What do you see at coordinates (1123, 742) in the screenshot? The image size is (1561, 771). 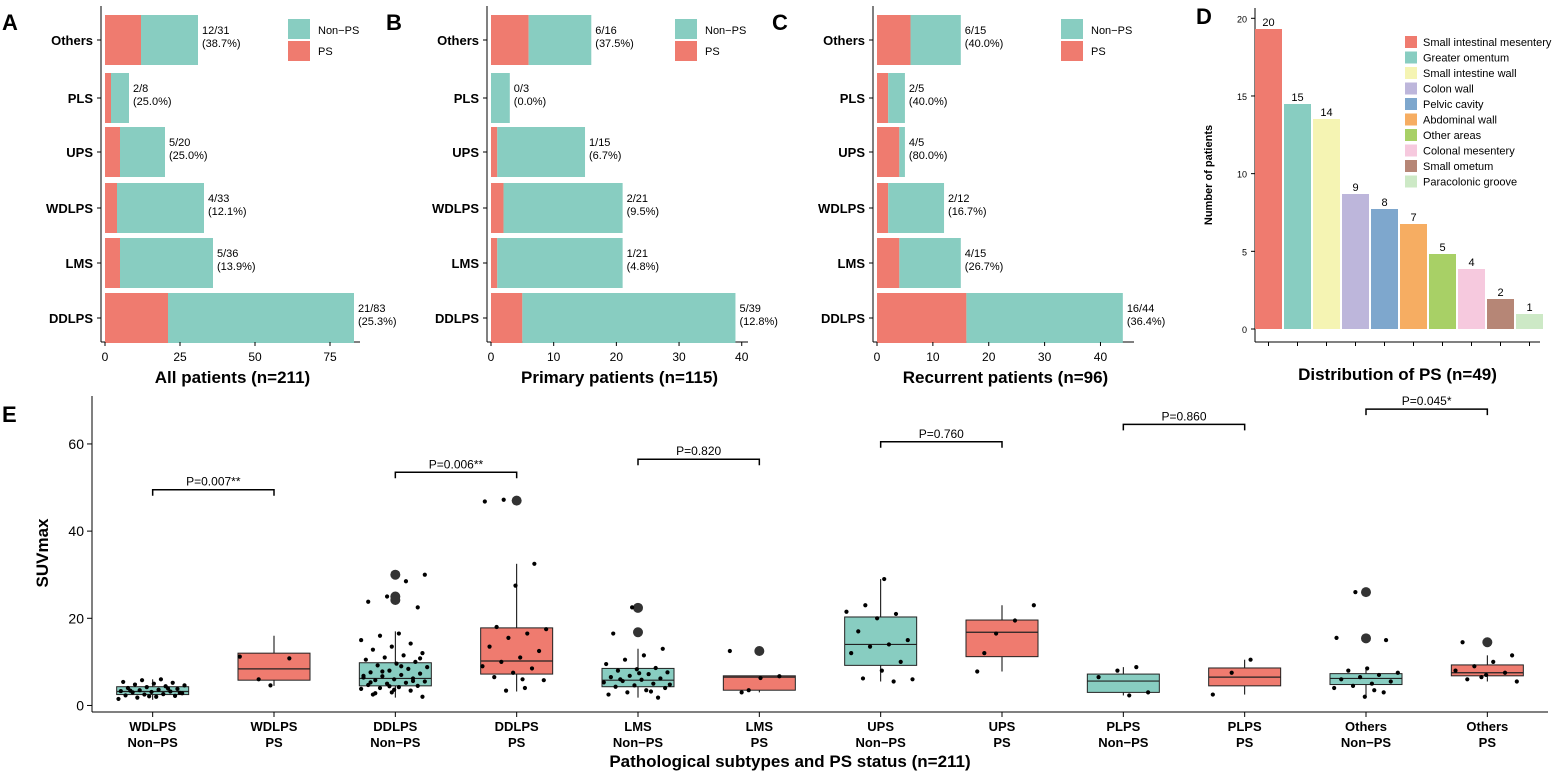 I see `x-tick-label2-e-8: Non−PS` at bounding box center [1123, 742].